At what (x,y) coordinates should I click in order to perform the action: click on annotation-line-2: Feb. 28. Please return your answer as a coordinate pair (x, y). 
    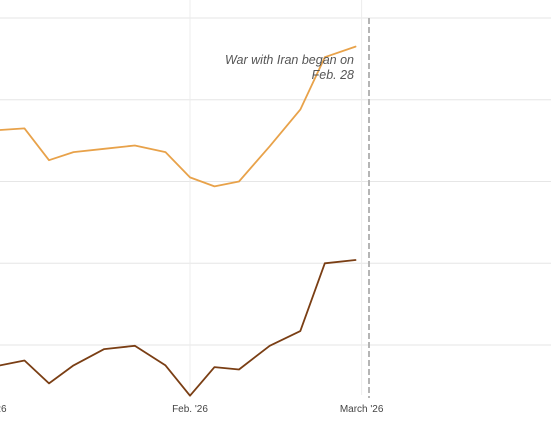
    Looking at the image, I should click on (333, 75).